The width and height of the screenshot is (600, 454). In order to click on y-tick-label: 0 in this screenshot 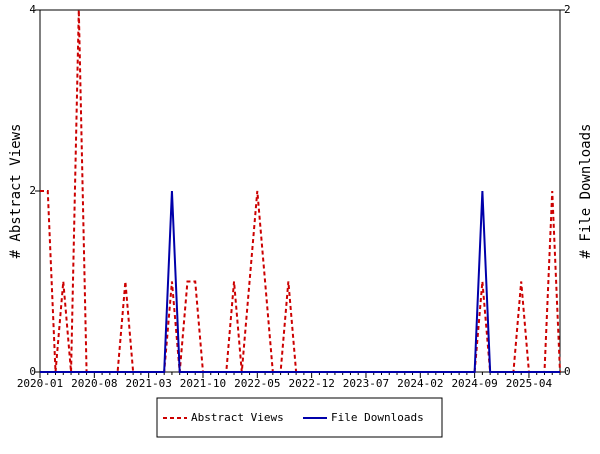, I will do `click(32, 371)`.